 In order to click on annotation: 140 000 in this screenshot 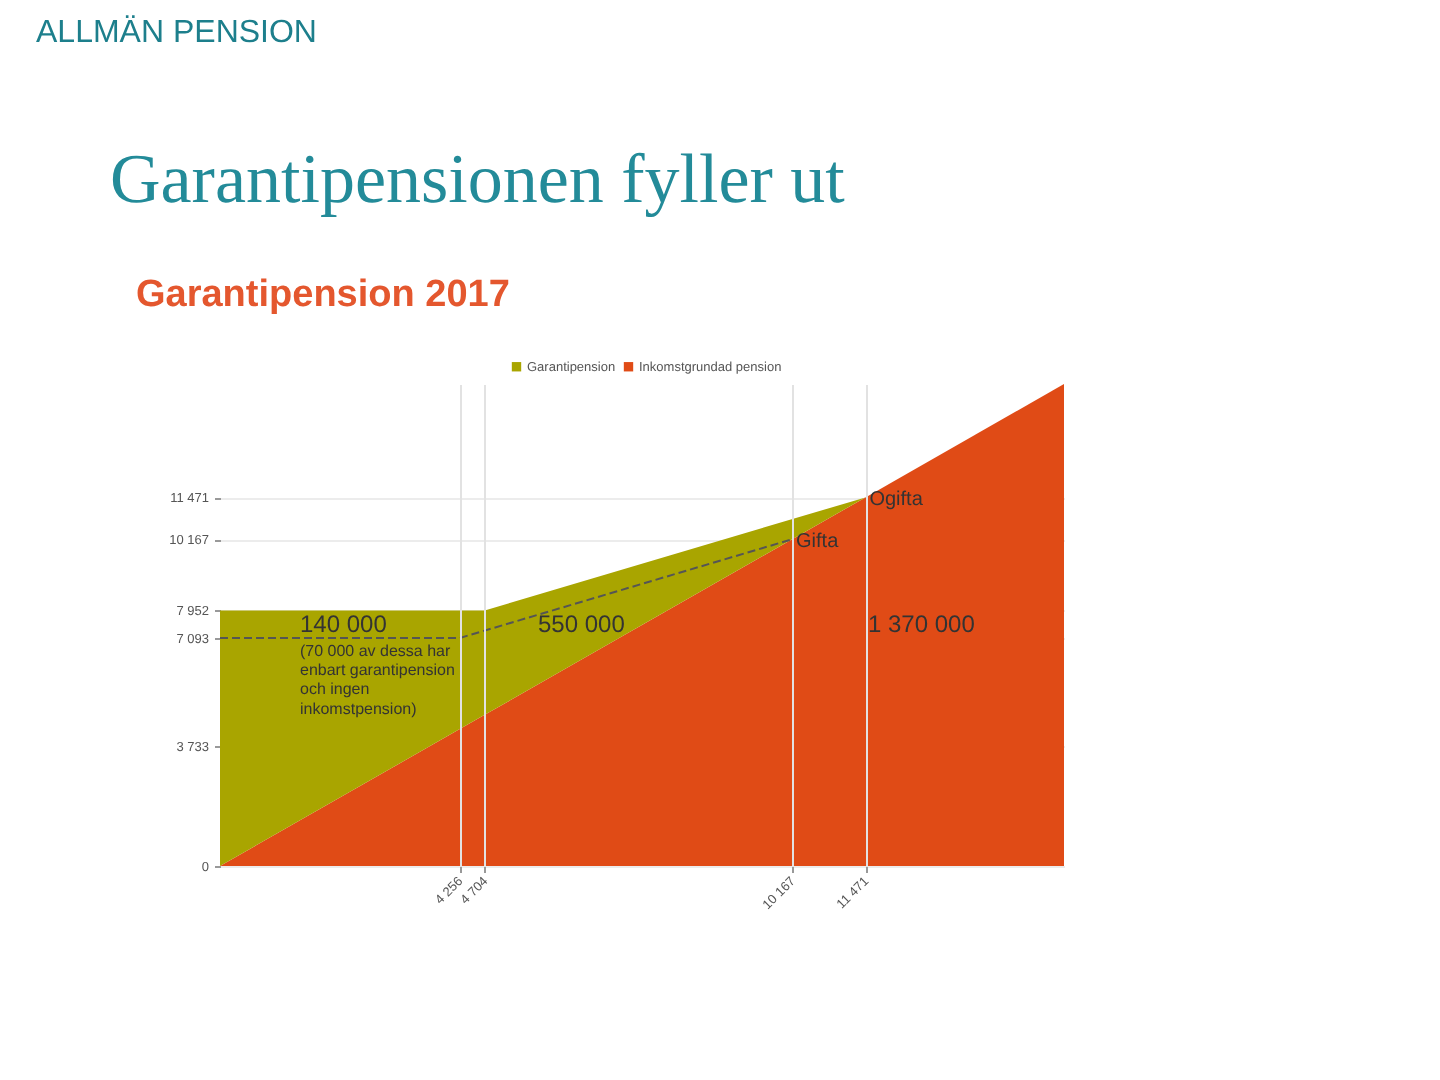, I will do `click(344, 624)`.